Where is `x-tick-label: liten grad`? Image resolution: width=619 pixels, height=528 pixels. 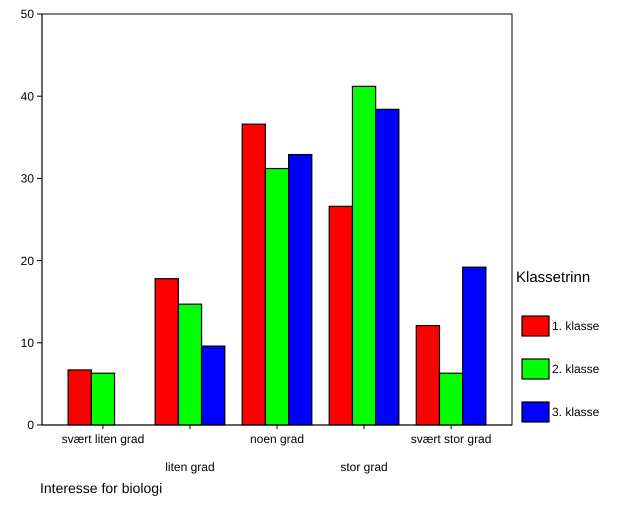
x-tick-label: liten grad is located at coordinates (190, 467).